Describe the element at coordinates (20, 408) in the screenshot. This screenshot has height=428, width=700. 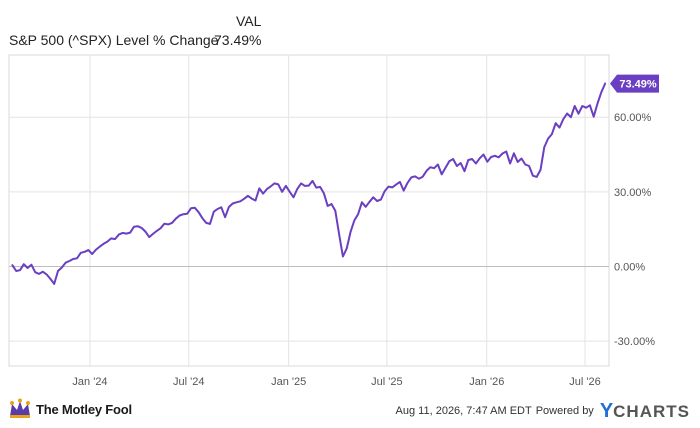
I see `jester-hat-icon` at that location.